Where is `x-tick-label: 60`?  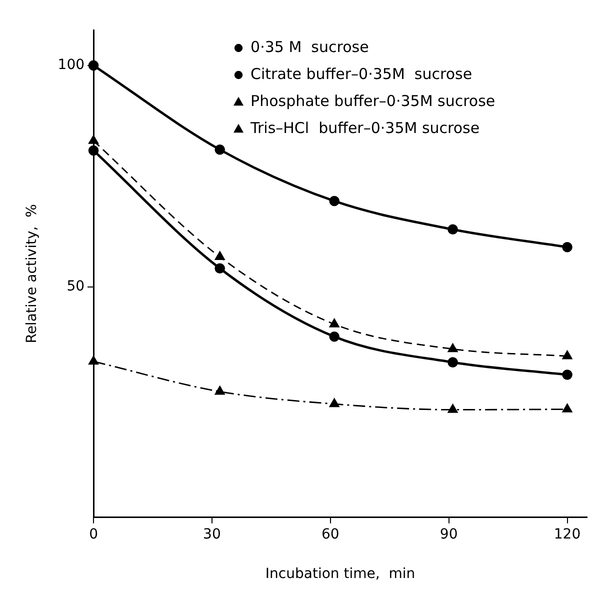
x-tick-label: 60 is located at coordinates (330, 534).